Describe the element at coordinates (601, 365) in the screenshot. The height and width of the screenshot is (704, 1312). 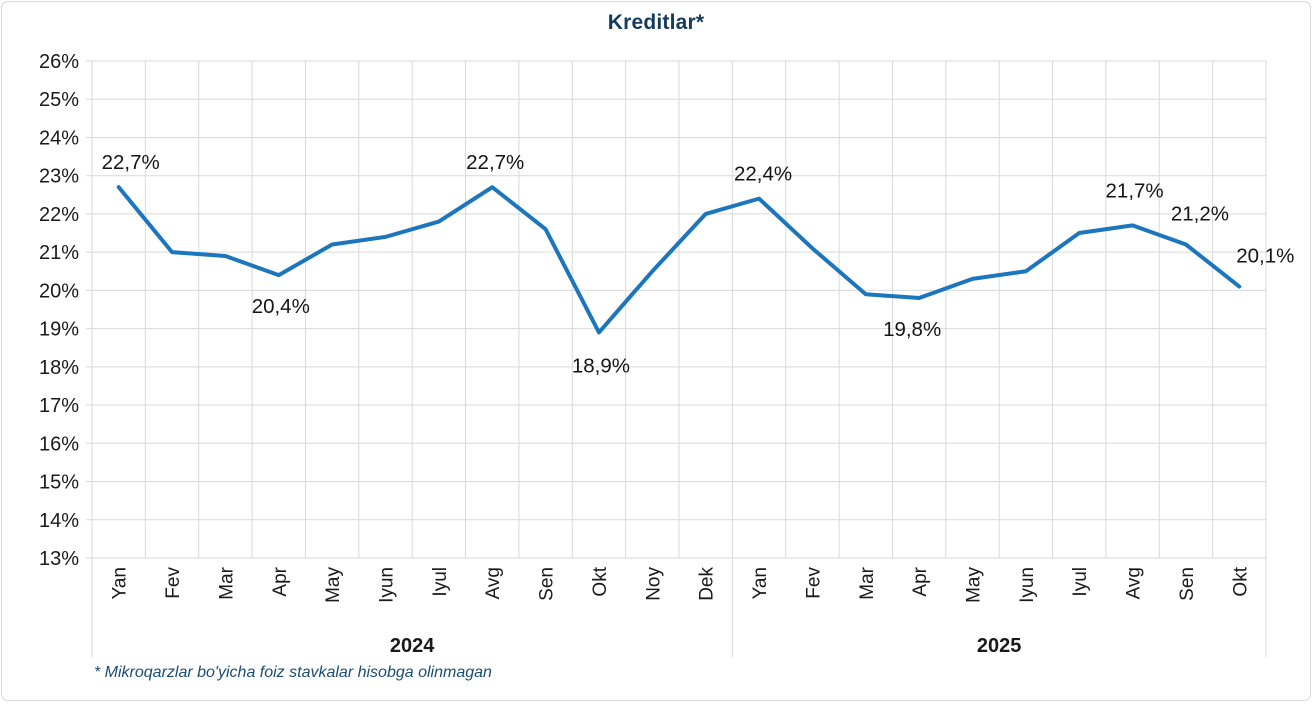
I see `data-label: 18,9%` at that location.